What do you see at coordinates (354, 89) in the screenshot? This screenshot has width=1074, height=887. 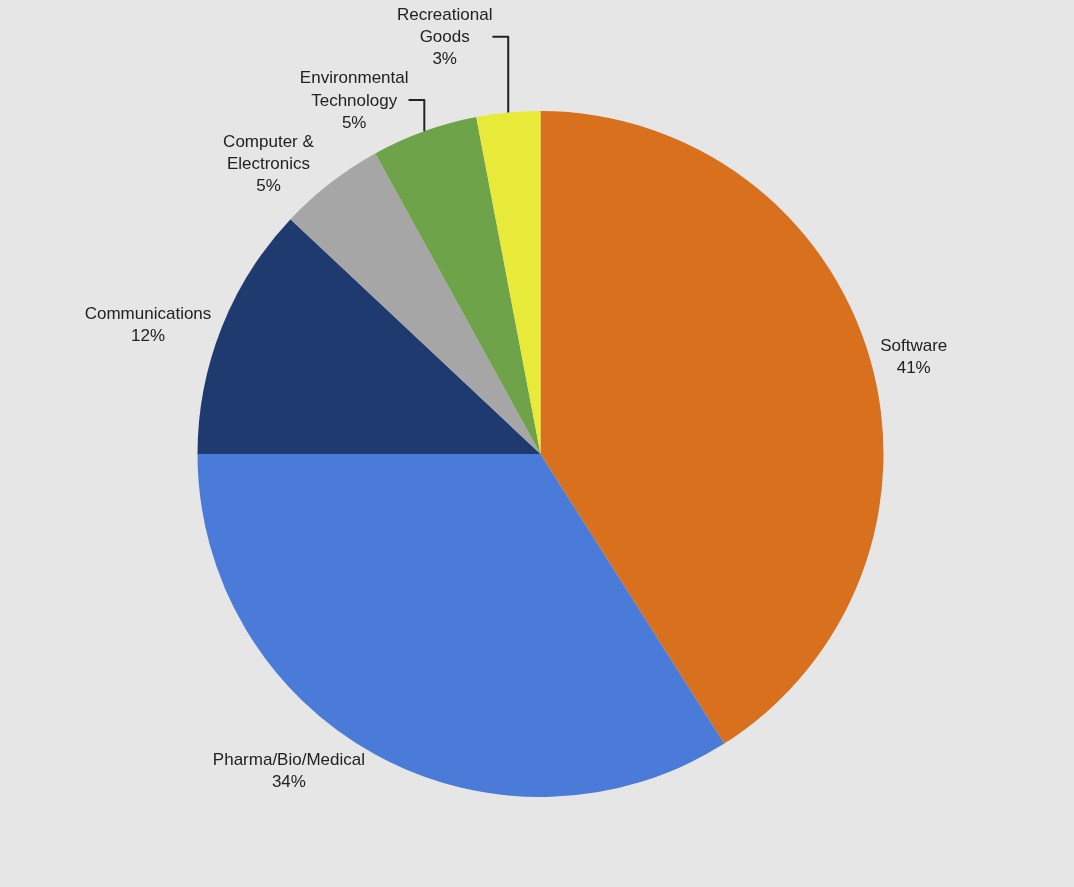 I see `slice-label: Environmental Technology` at bounding box center [354, 89].